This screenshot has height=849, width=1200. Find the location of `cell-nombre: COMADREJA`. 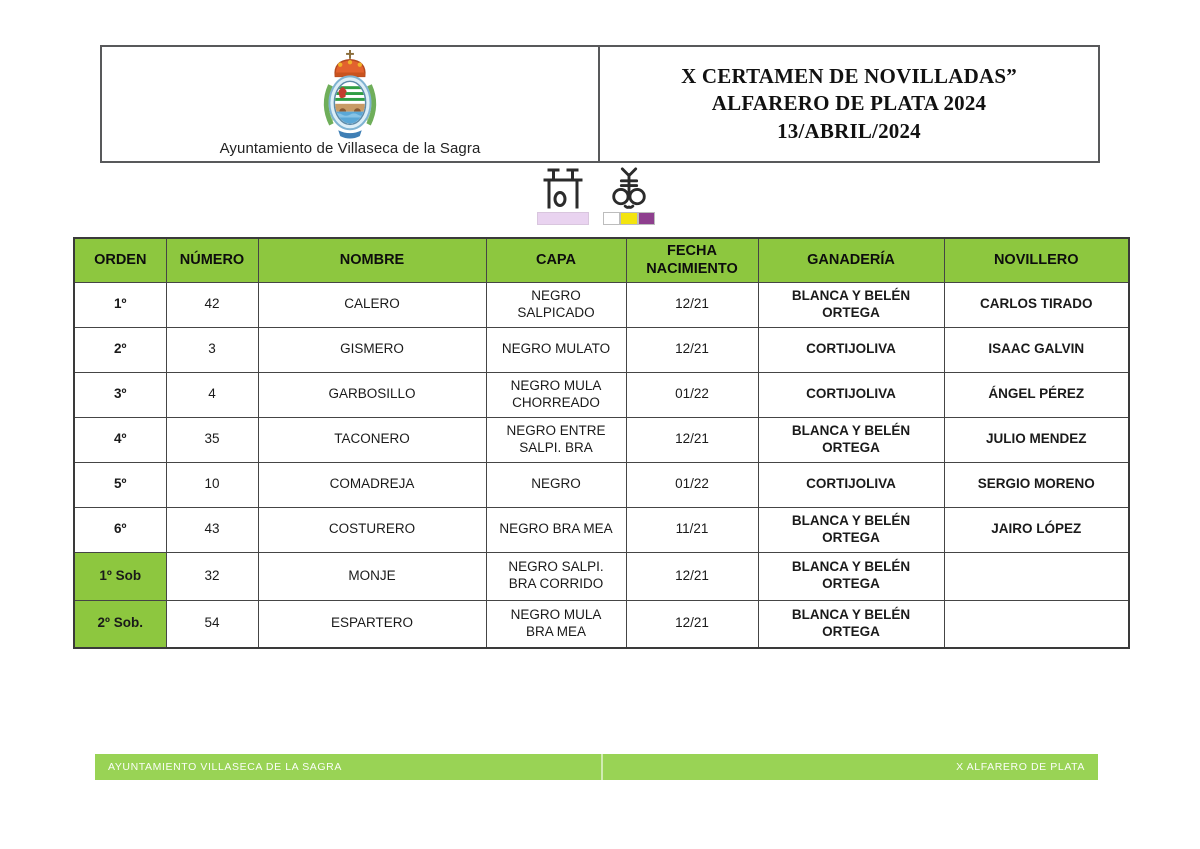

cell-nombre: COMADREJA is located at coordinates (372, 484).